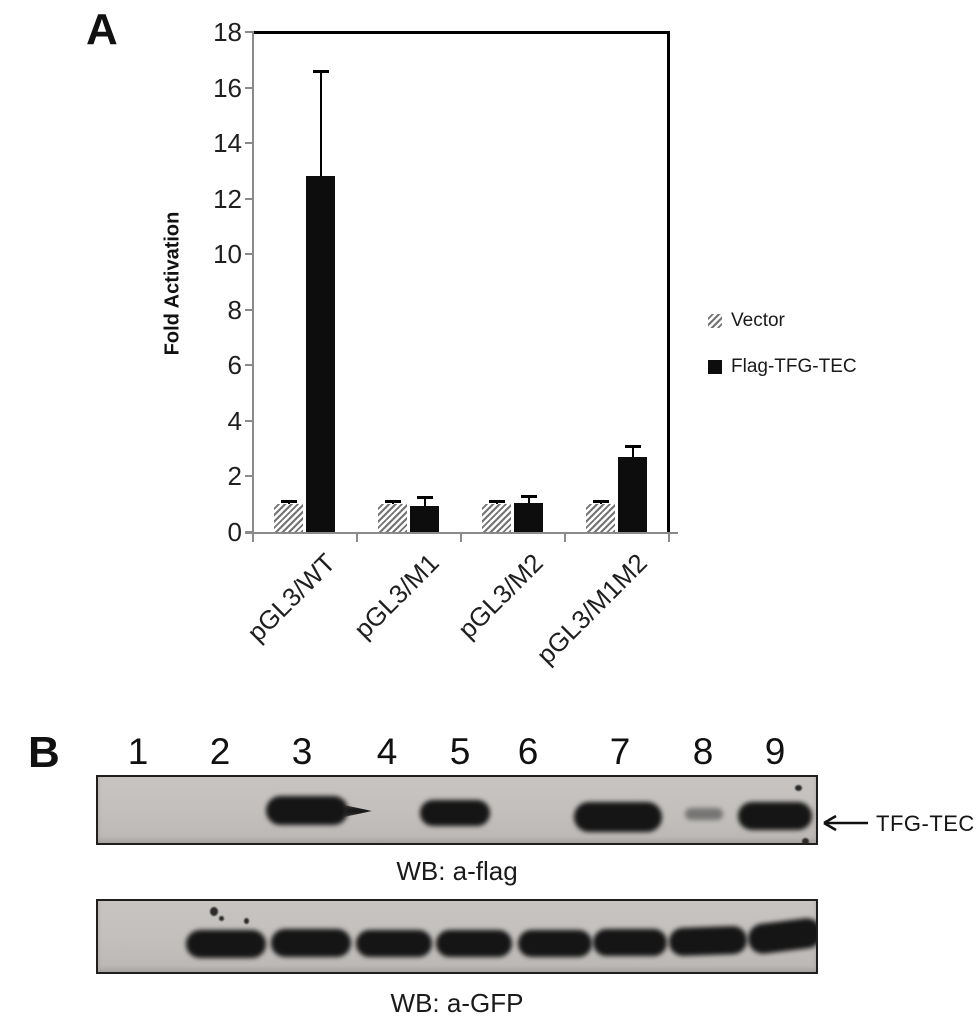  I want to click on western-blot-flag, so click(457, 810).